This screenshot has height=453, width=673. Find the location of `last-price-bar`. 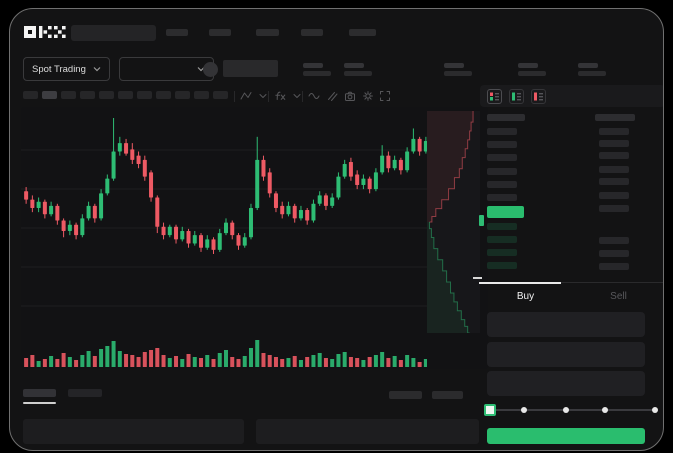

last-price-bar is located at coordinates (505, 212).